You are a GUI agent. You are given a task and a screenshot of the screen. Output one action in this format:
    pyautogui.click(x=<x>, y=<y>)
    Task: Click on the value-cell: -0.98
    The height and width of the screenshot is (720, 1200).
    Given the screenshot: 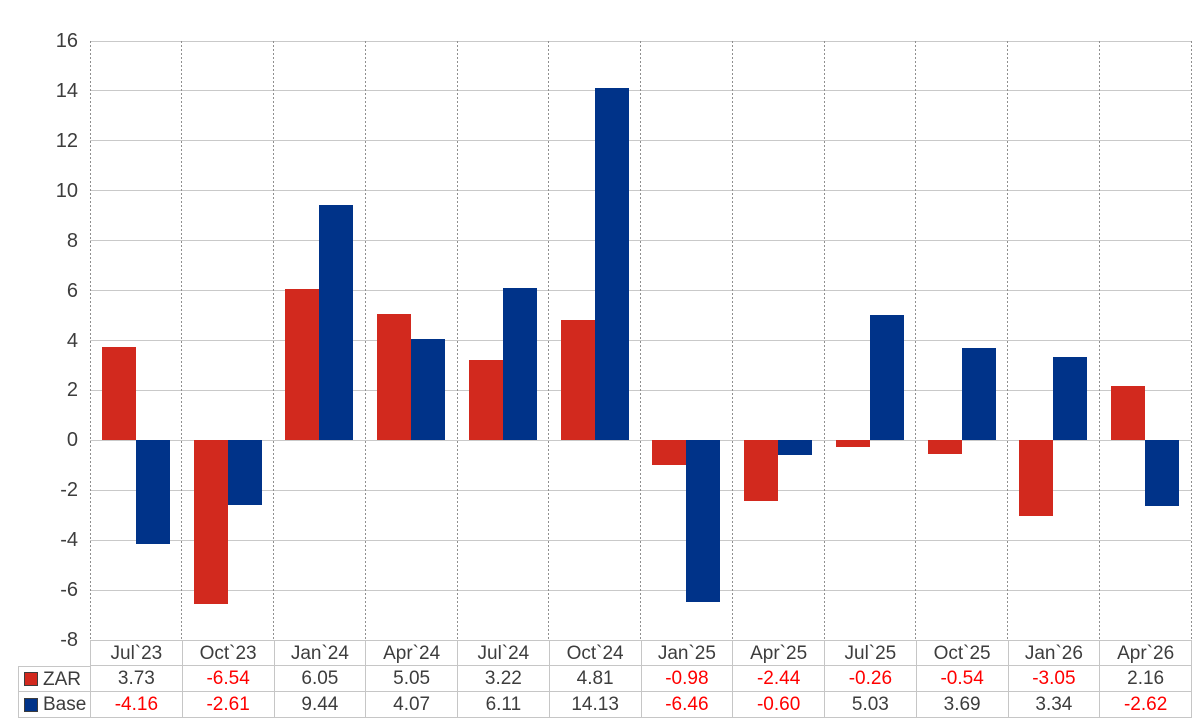 What is the action you would take?
    pyautogui.click(x=686, y=679)
    